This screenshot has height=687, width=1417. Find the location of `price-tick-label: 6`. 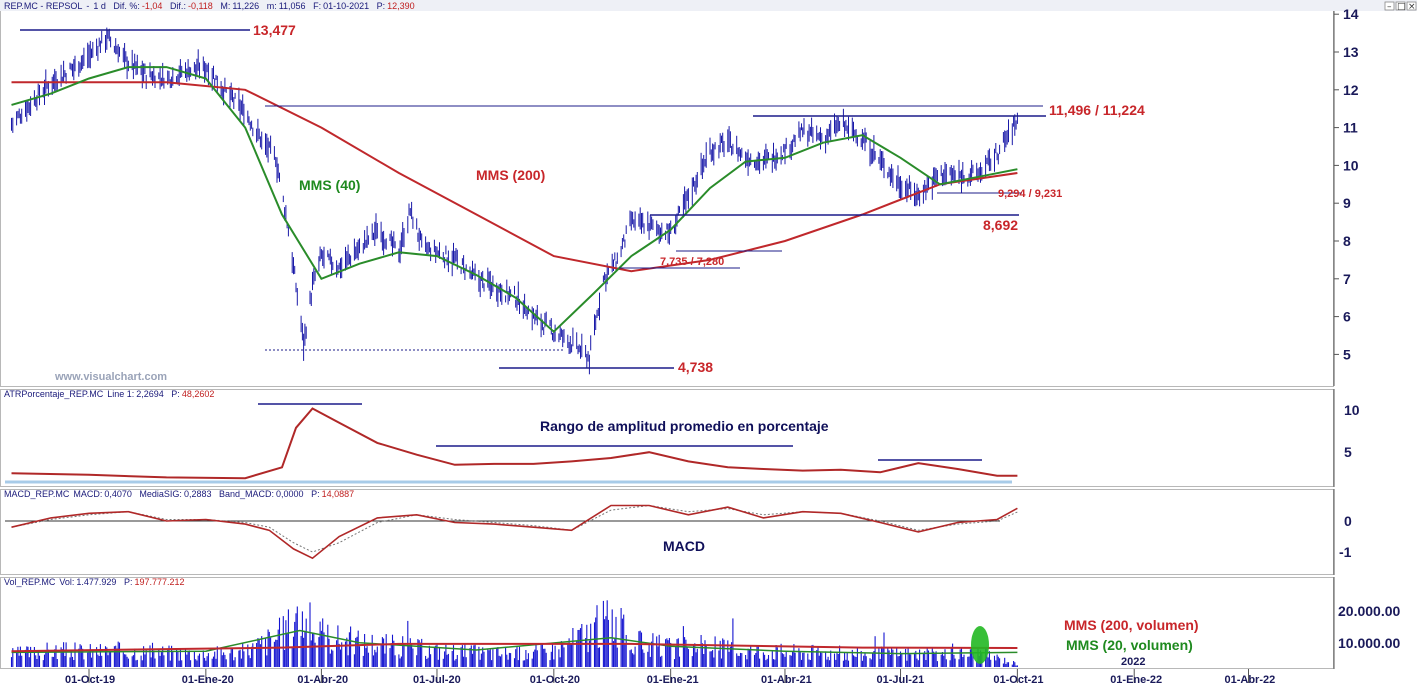

price-tick-label: 6 is located at coordinates (1347, 317).